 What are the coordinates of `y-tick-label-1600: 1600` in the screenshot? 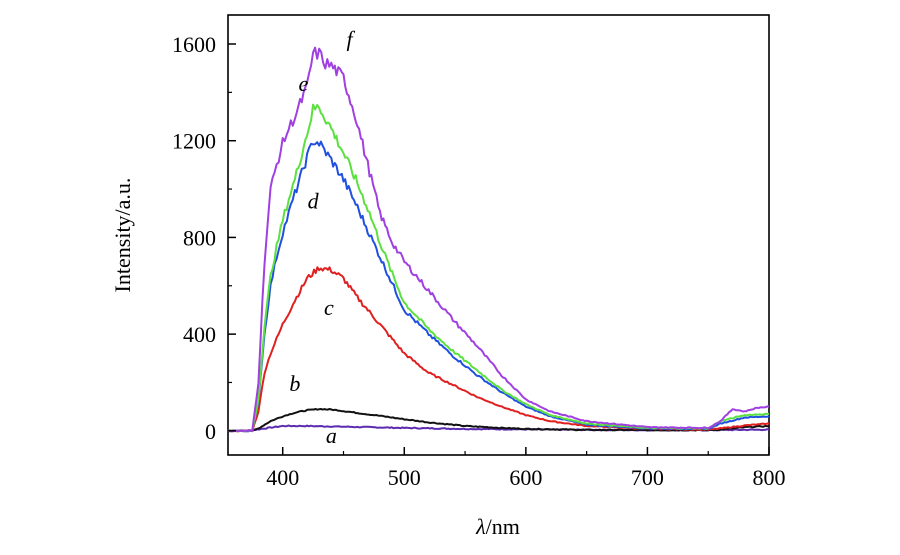 It's located at (194, 44).